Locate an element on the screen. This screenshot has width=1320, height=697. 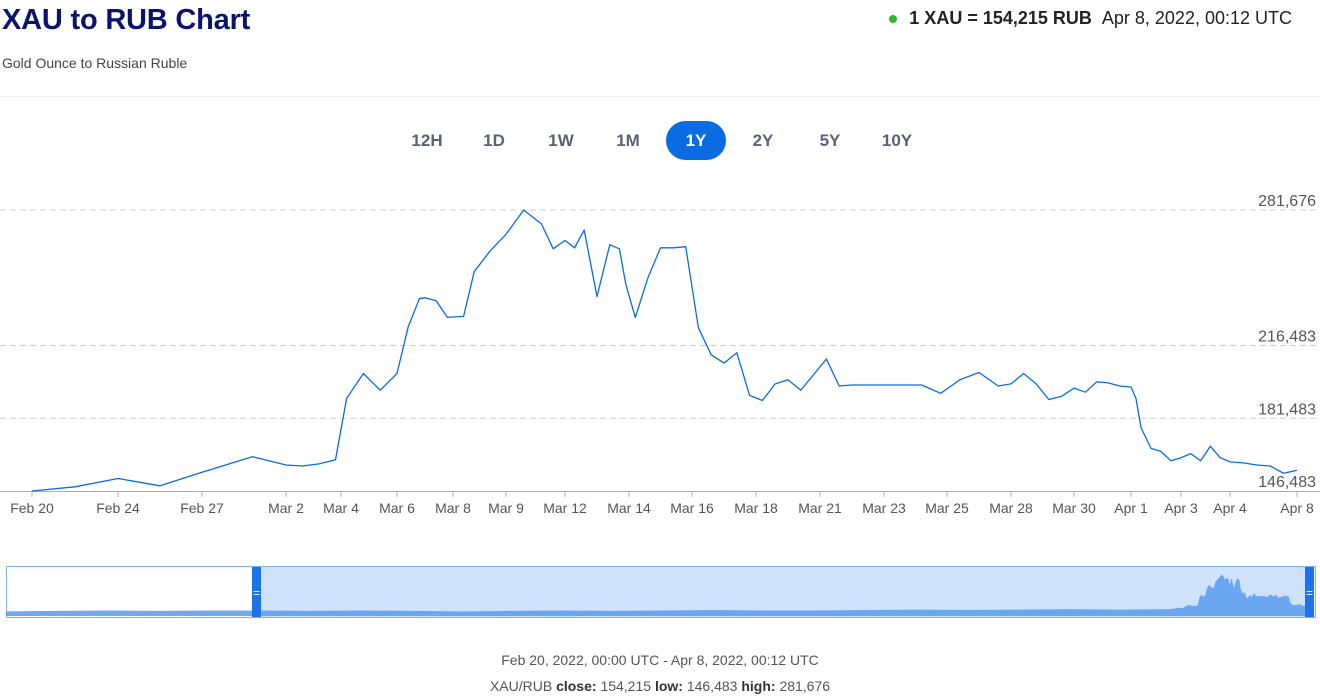
x-tick-label: Mar 25 is located at coordinates (947, 508).